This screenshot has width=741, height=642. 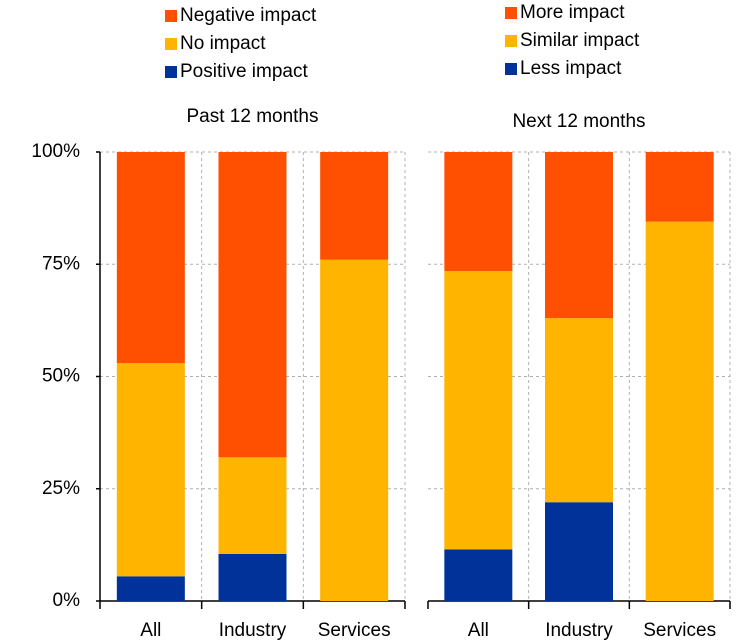 What do you see at coordinates (578, 121) in the screenshot?
I see `chart-subtitle: Next 12 months` at bounding box center [578, 121].